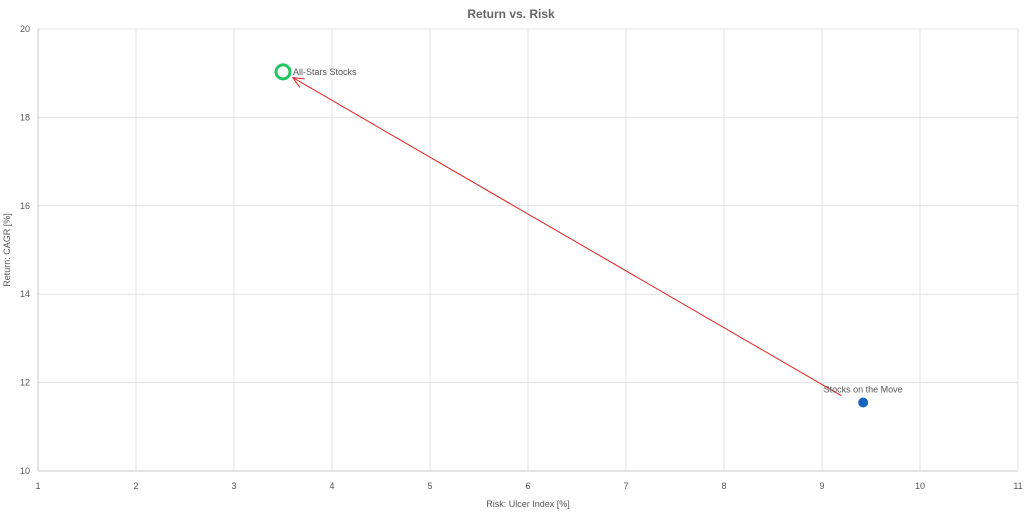  What do you see at coordinates (511, 14) in the screenshot?
I see `chart-title: Return vs. Risk` at bounding box center [511, 14].